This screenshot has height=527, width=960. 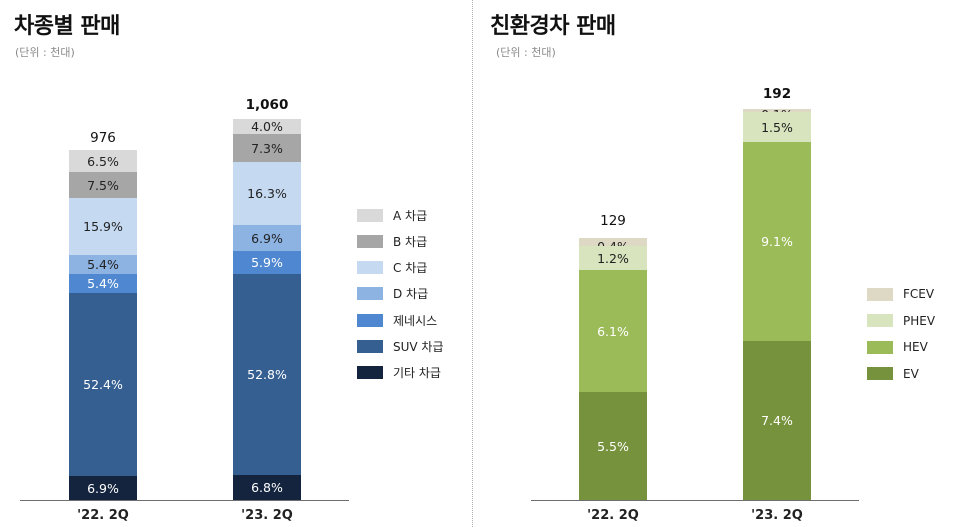 I want to click on segment-value-label: 4.0%, so click(x=267, y=126).